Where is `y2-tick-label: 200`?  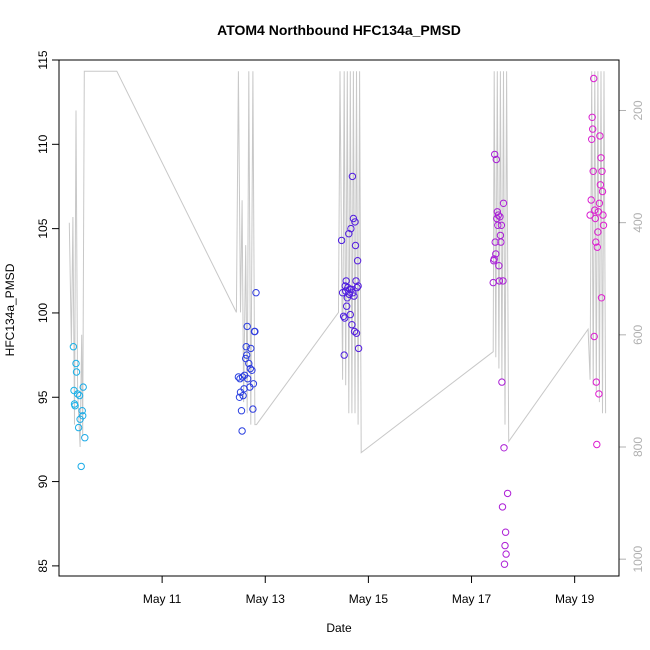
y2-tick-label: 200 is located at coordinates (638, 110).